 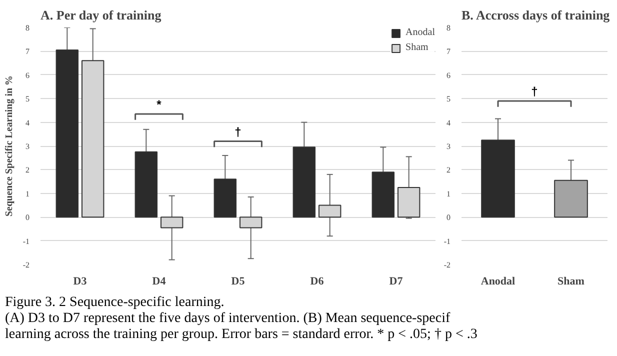 I want to click on chart-title: A. Per day of training, so click(x=101, y=15).